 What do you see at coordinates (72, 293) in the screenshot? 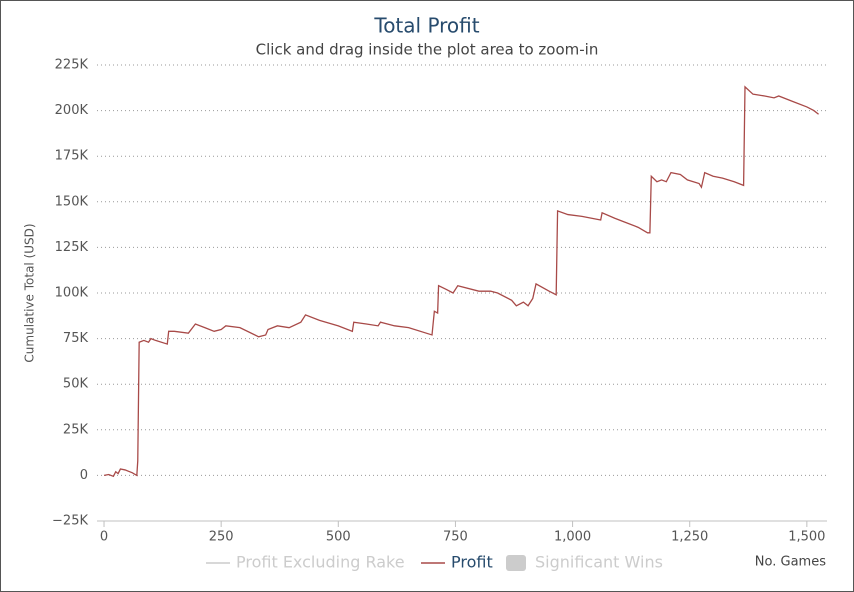
I see `y-tick-label: 100K` at bounding box center [72, 293].